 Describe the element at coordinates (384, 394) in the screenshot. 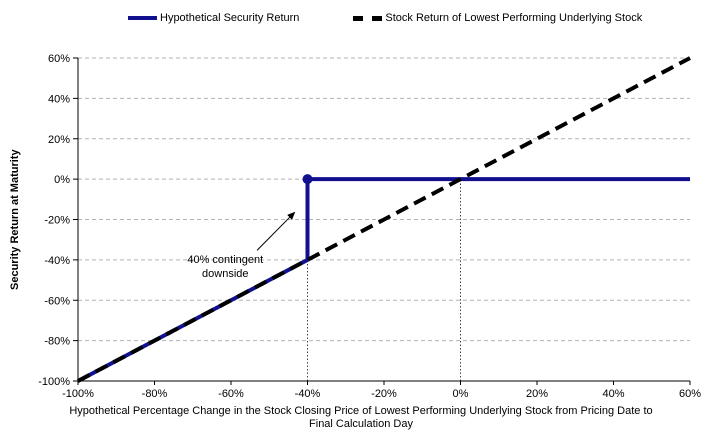

I see `x-tick-label: -20%` at that location.